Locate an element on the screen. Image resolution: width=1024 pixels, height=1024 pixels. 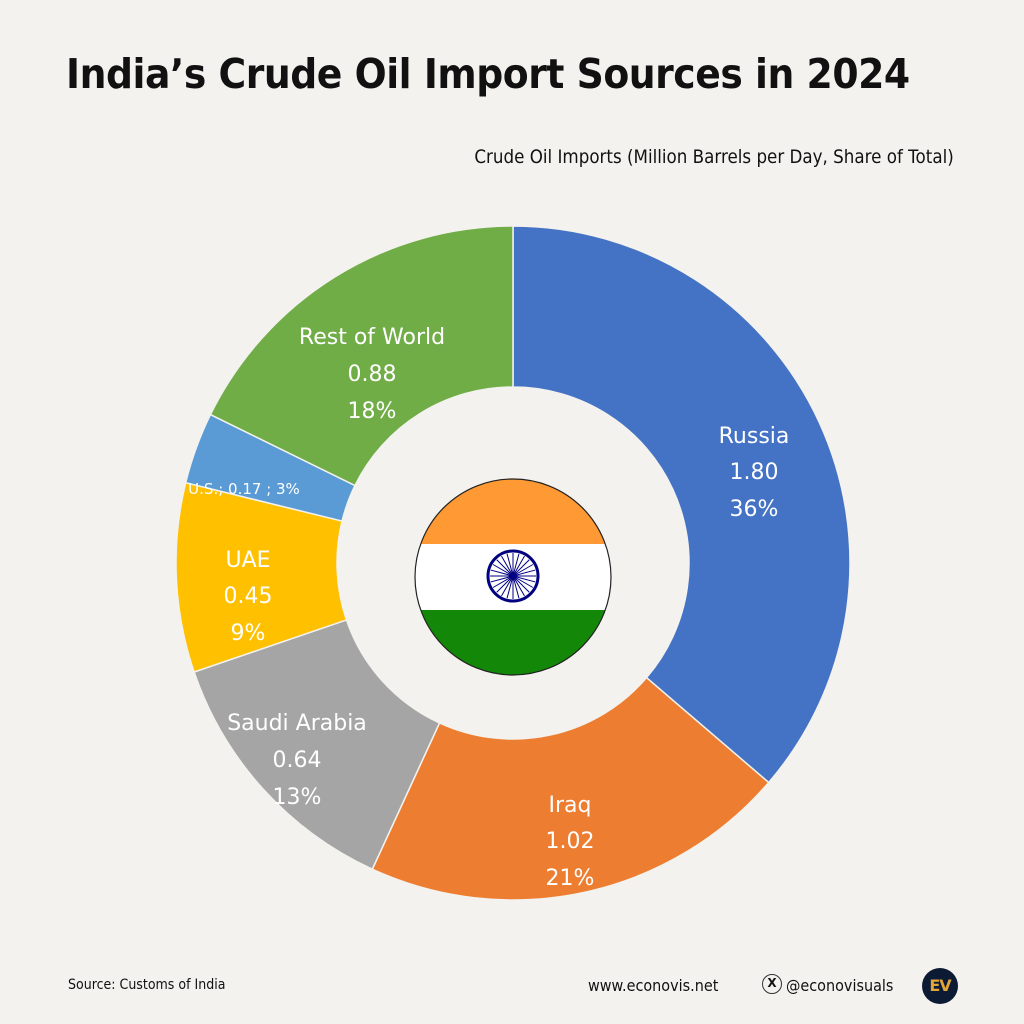
label-uae: UAE 0.45 9% is located at coordinates (248, 597).